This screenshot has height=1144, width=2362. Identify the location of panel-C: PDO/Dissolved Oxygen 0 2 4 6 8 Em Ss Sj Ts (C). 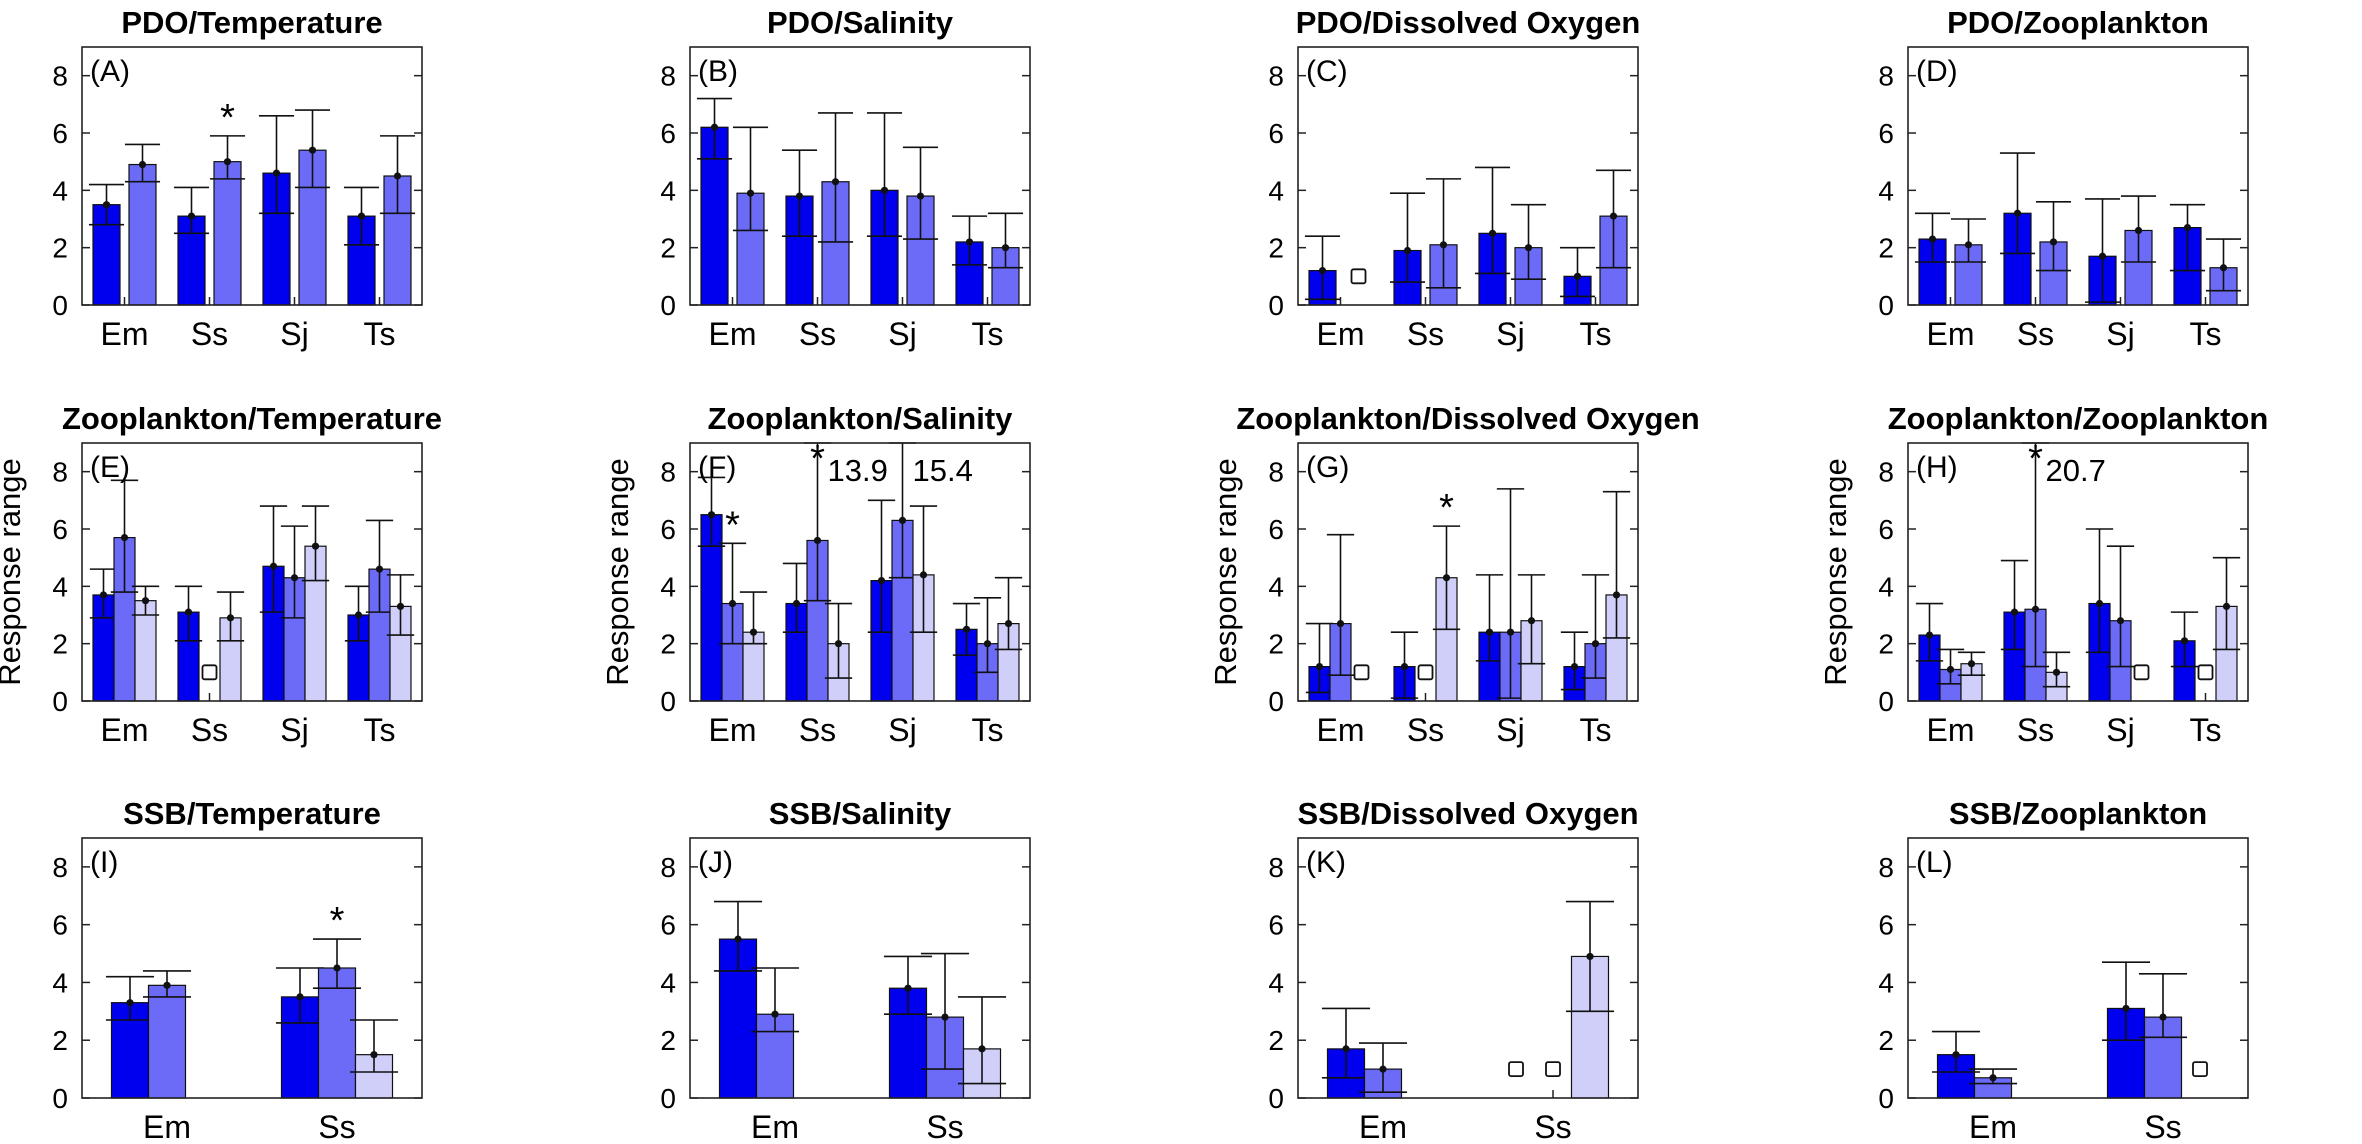
(1454, 178).